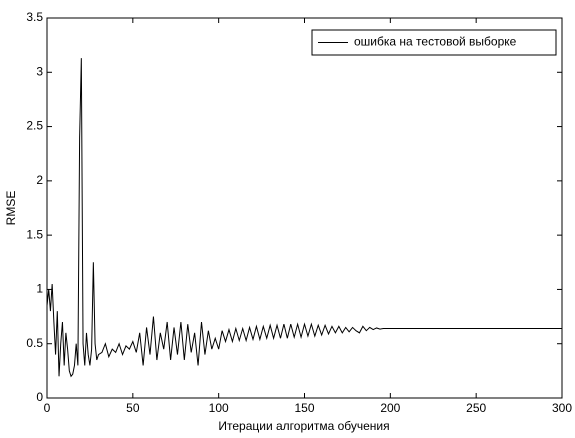 The height and width of the screenshot is (438, 575). I want to click on y-axis-label: RMSE, so click(11, 208).